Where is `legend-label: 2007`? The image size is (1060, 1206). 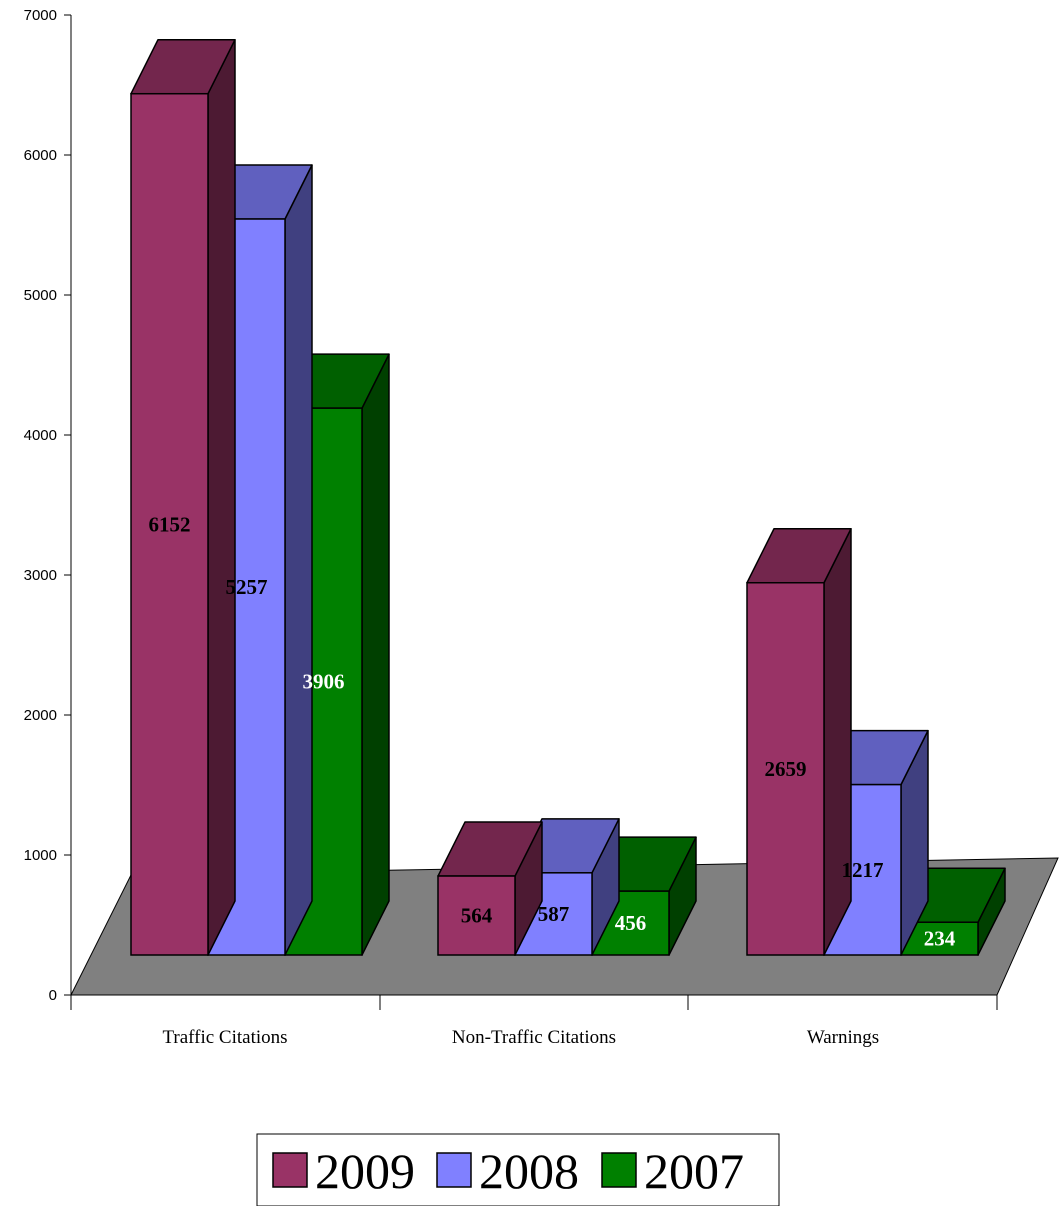
legend-label: 2007 is located at coordinates (694, 1171).